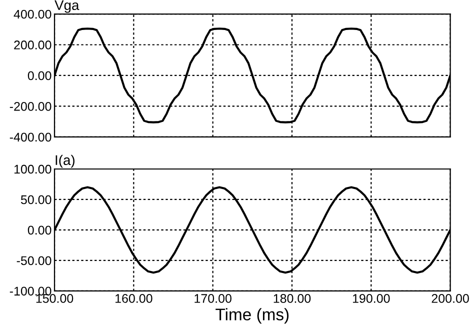 This screenshot has width=474, height=334. I want to click on x-tick-label: 180.00, so click(292, 298).